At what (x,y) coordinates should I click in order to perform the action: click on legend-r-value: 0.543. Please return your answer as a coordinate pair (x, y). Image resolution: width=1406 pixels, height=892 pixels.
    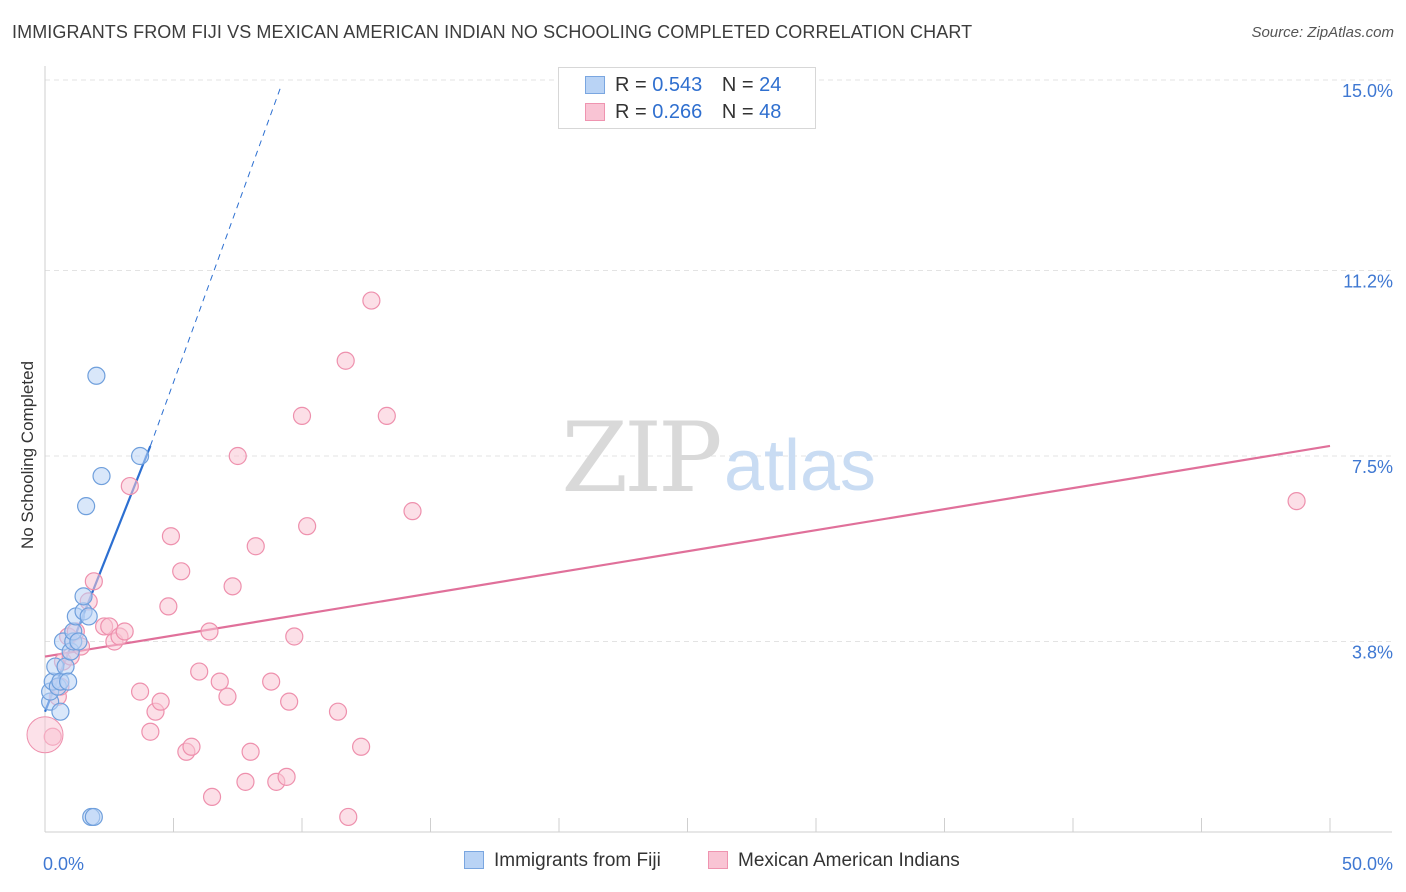
    Looking at the image, I should click on (677, 85).